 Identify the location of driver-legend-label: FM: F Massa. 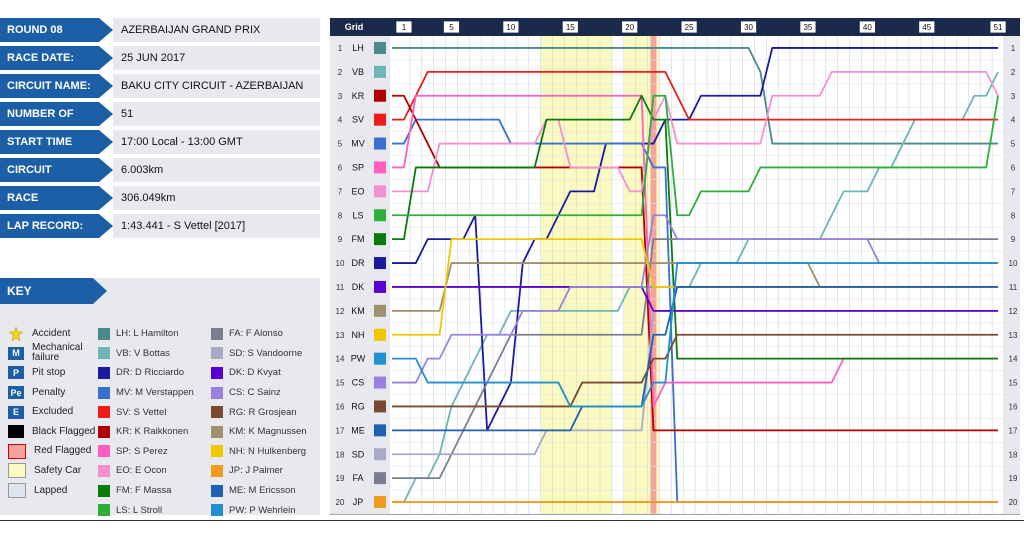
(144, 491).